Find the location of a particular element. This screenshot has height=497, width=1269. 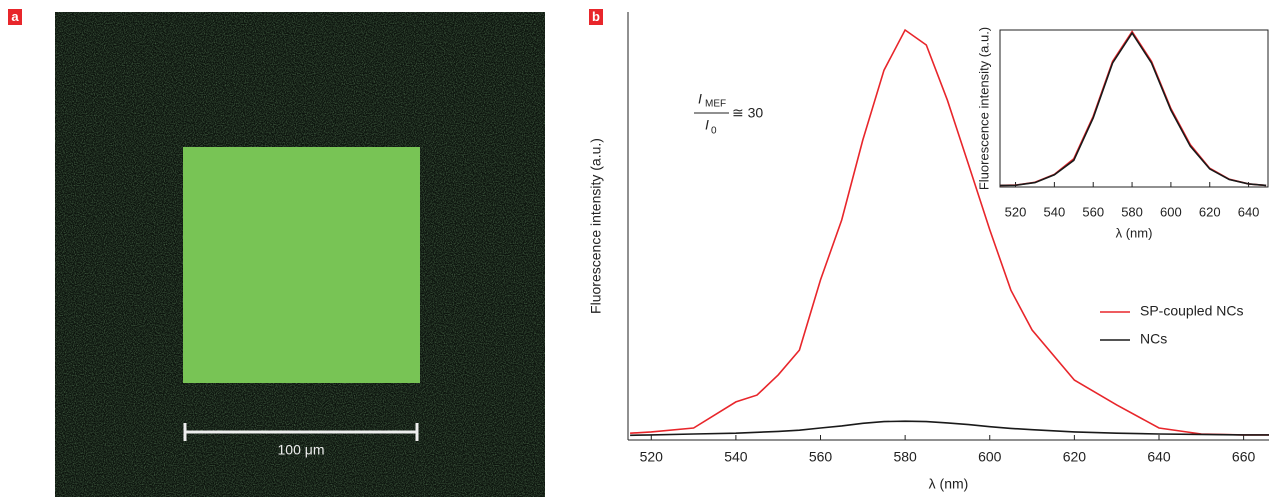

scale-bar is located at coordinates (301, 432).